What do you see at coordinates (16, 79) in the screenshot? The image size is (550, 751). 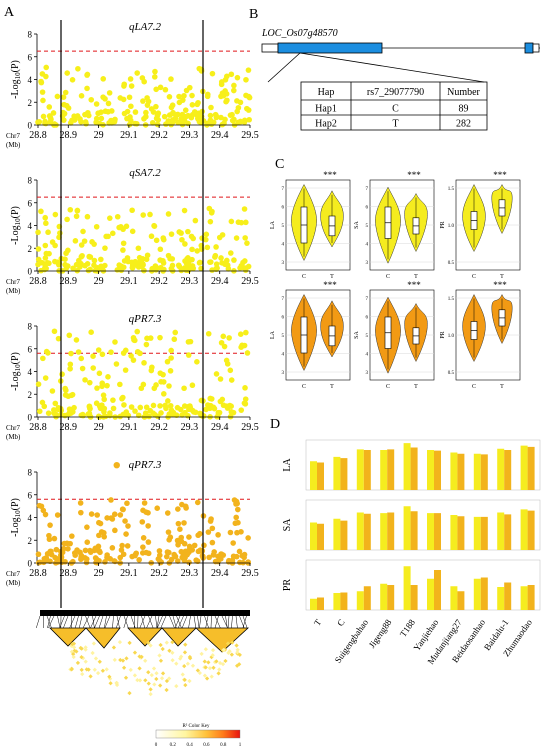 I see `y-axis-label: -Log10(P)` at bounding box center [16, 79].